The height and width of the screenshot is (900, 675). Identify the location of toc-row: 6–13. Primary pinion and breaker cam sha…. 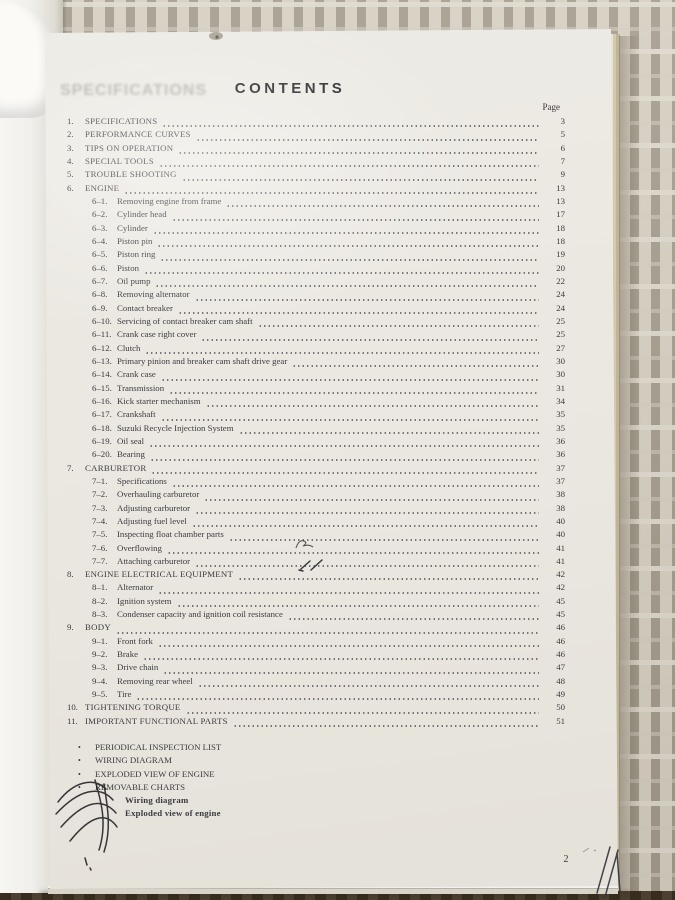
(316, 362).